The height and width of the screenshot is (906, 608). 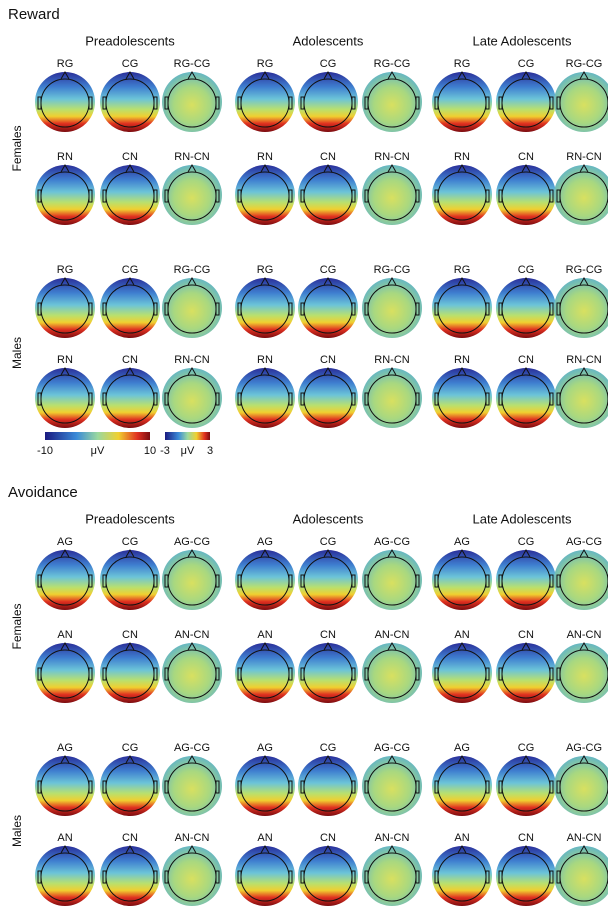 What do you see at coordinates (192, 542) in the screenshot?
I see `map-label: AG-CG` at bounding box center [192, 542].